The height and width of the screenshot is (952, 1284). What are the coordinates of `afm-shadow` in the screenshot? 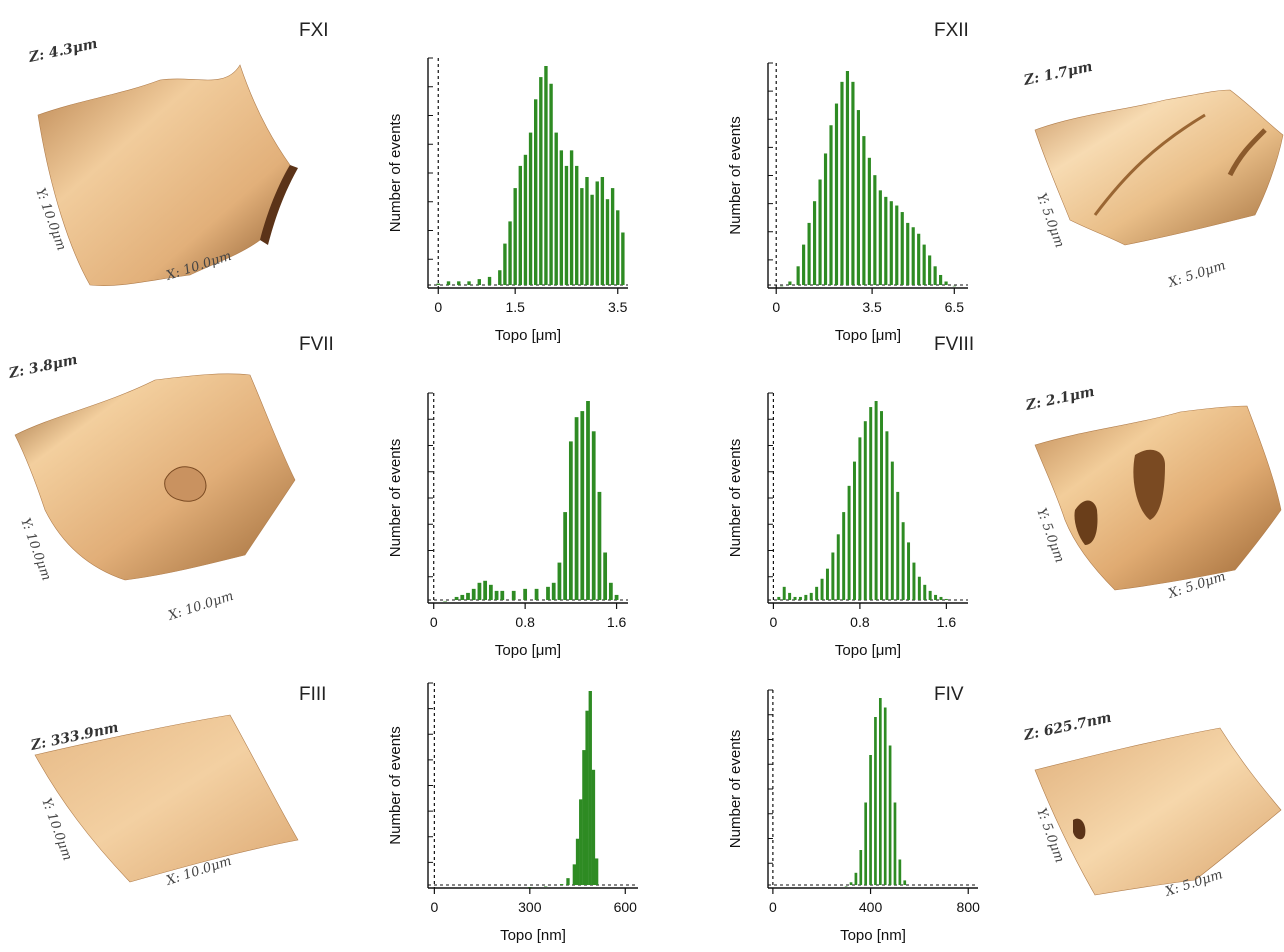 It's located at (279, 205).